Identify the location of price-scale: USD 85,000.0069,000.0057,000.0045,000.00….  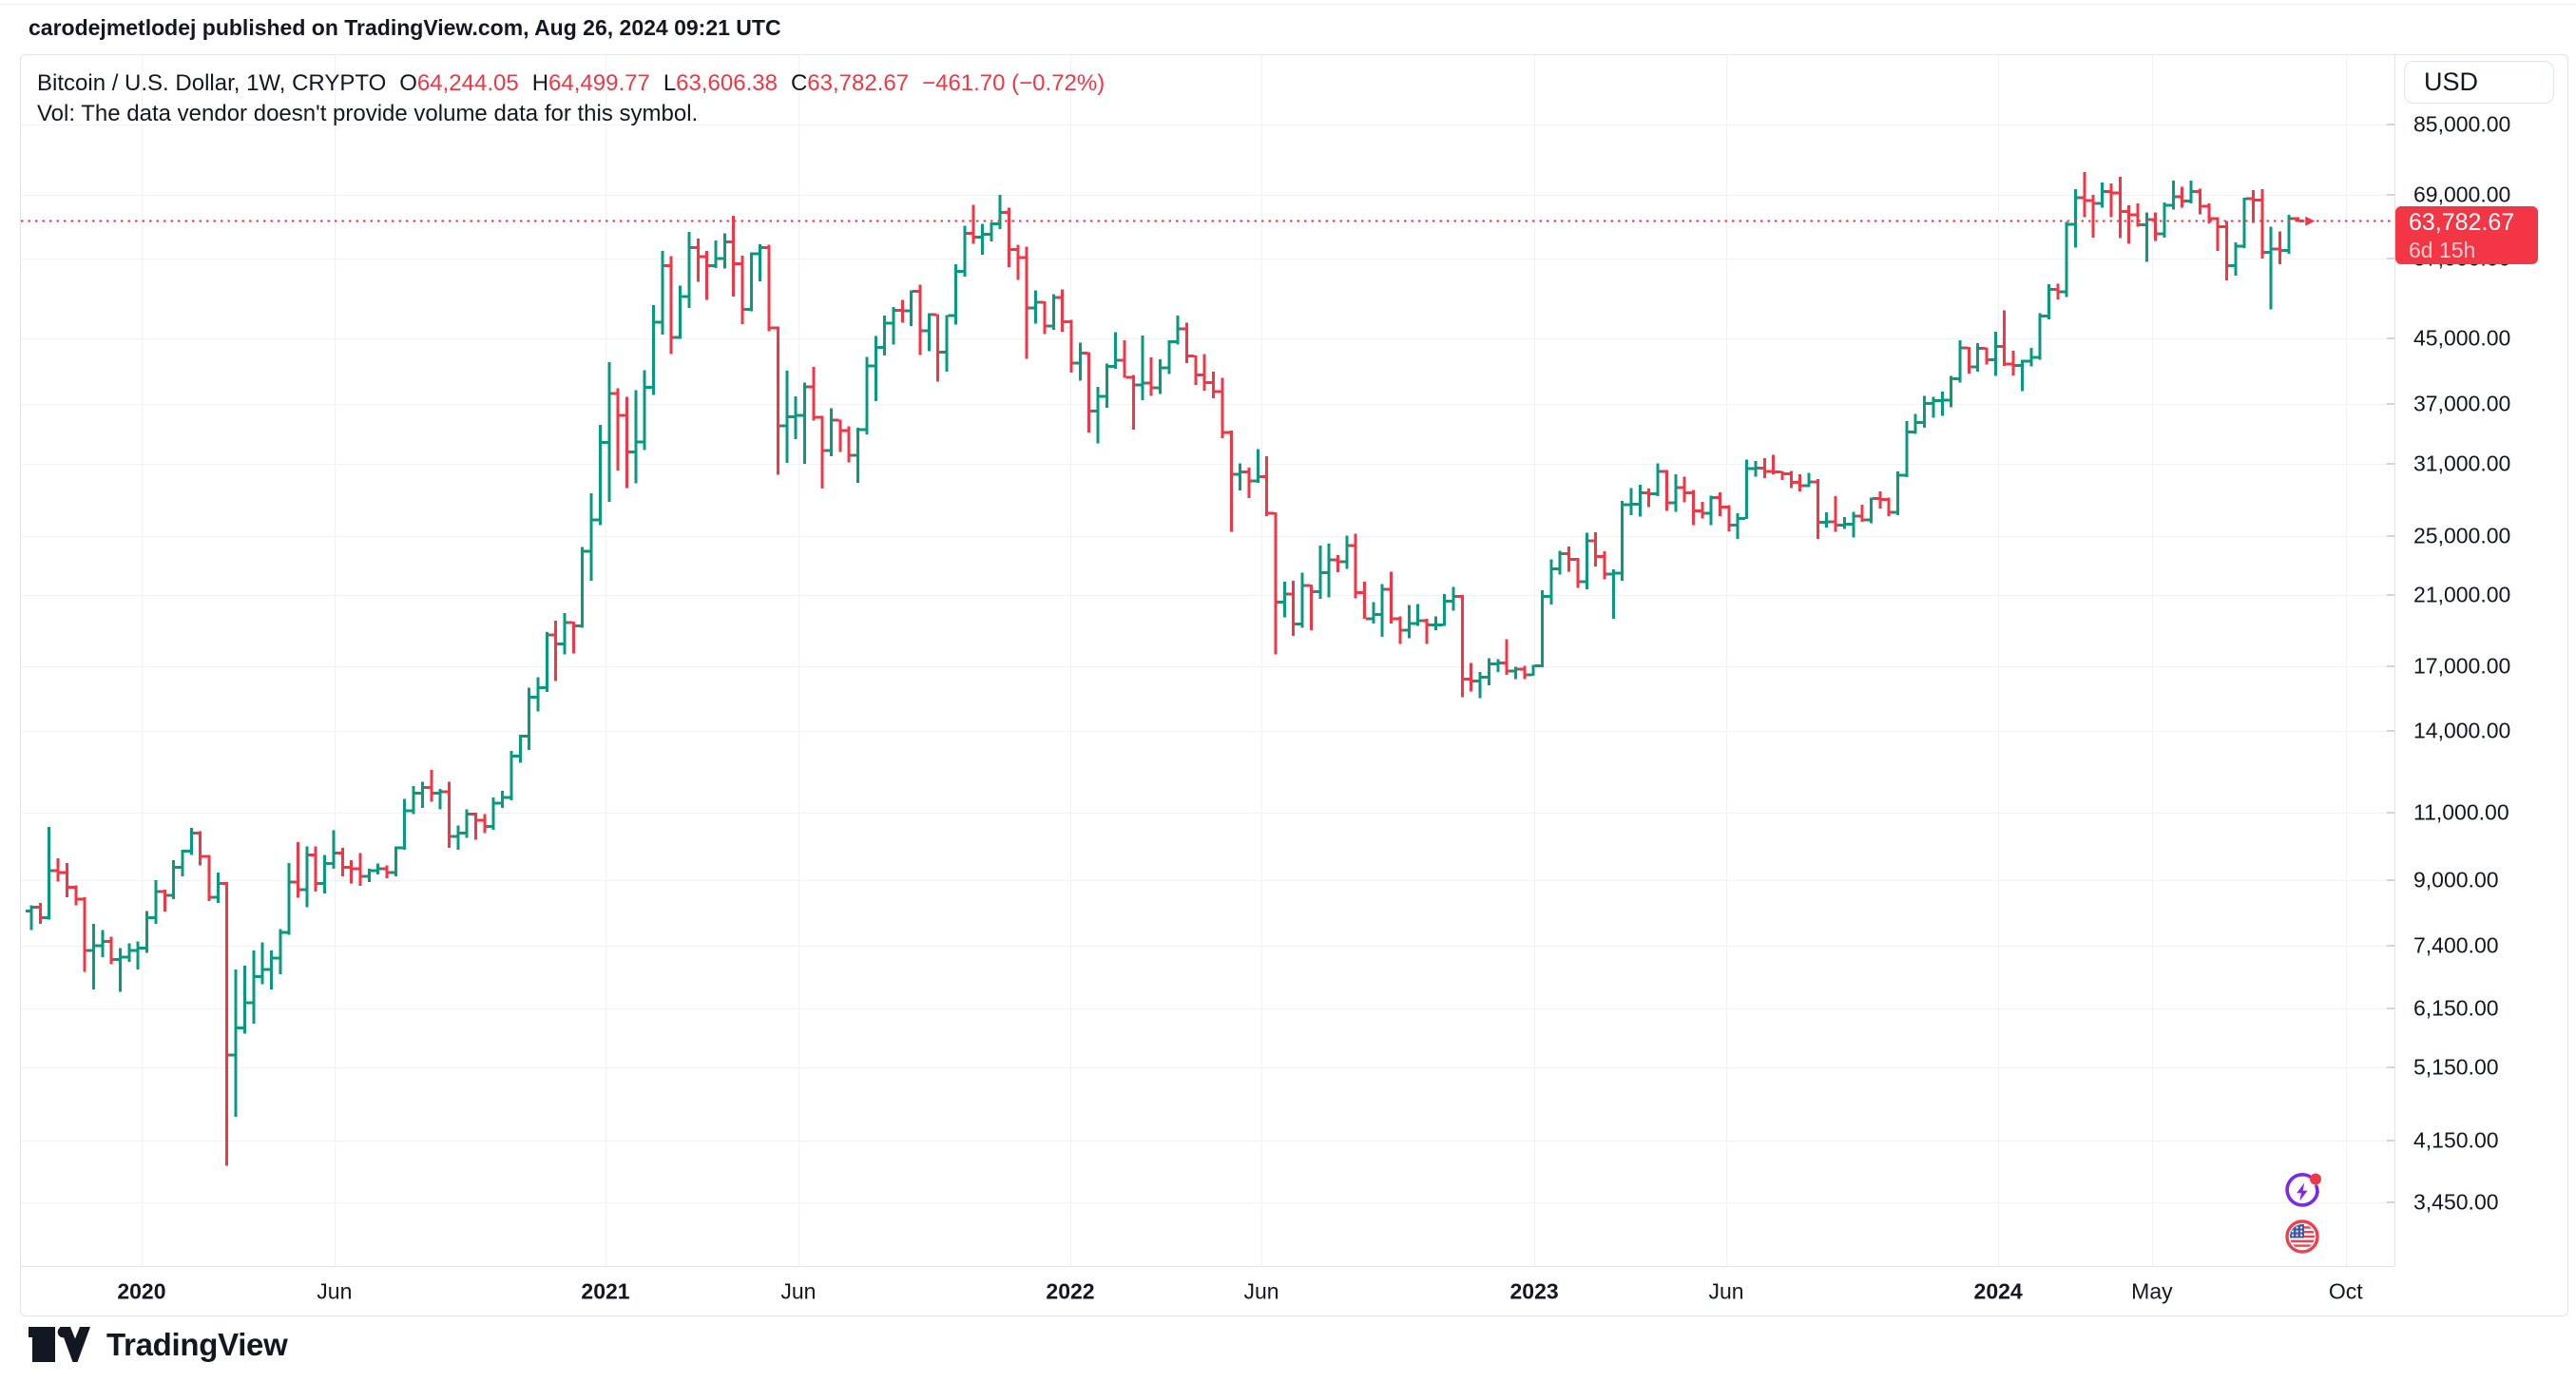
(2478, 660).